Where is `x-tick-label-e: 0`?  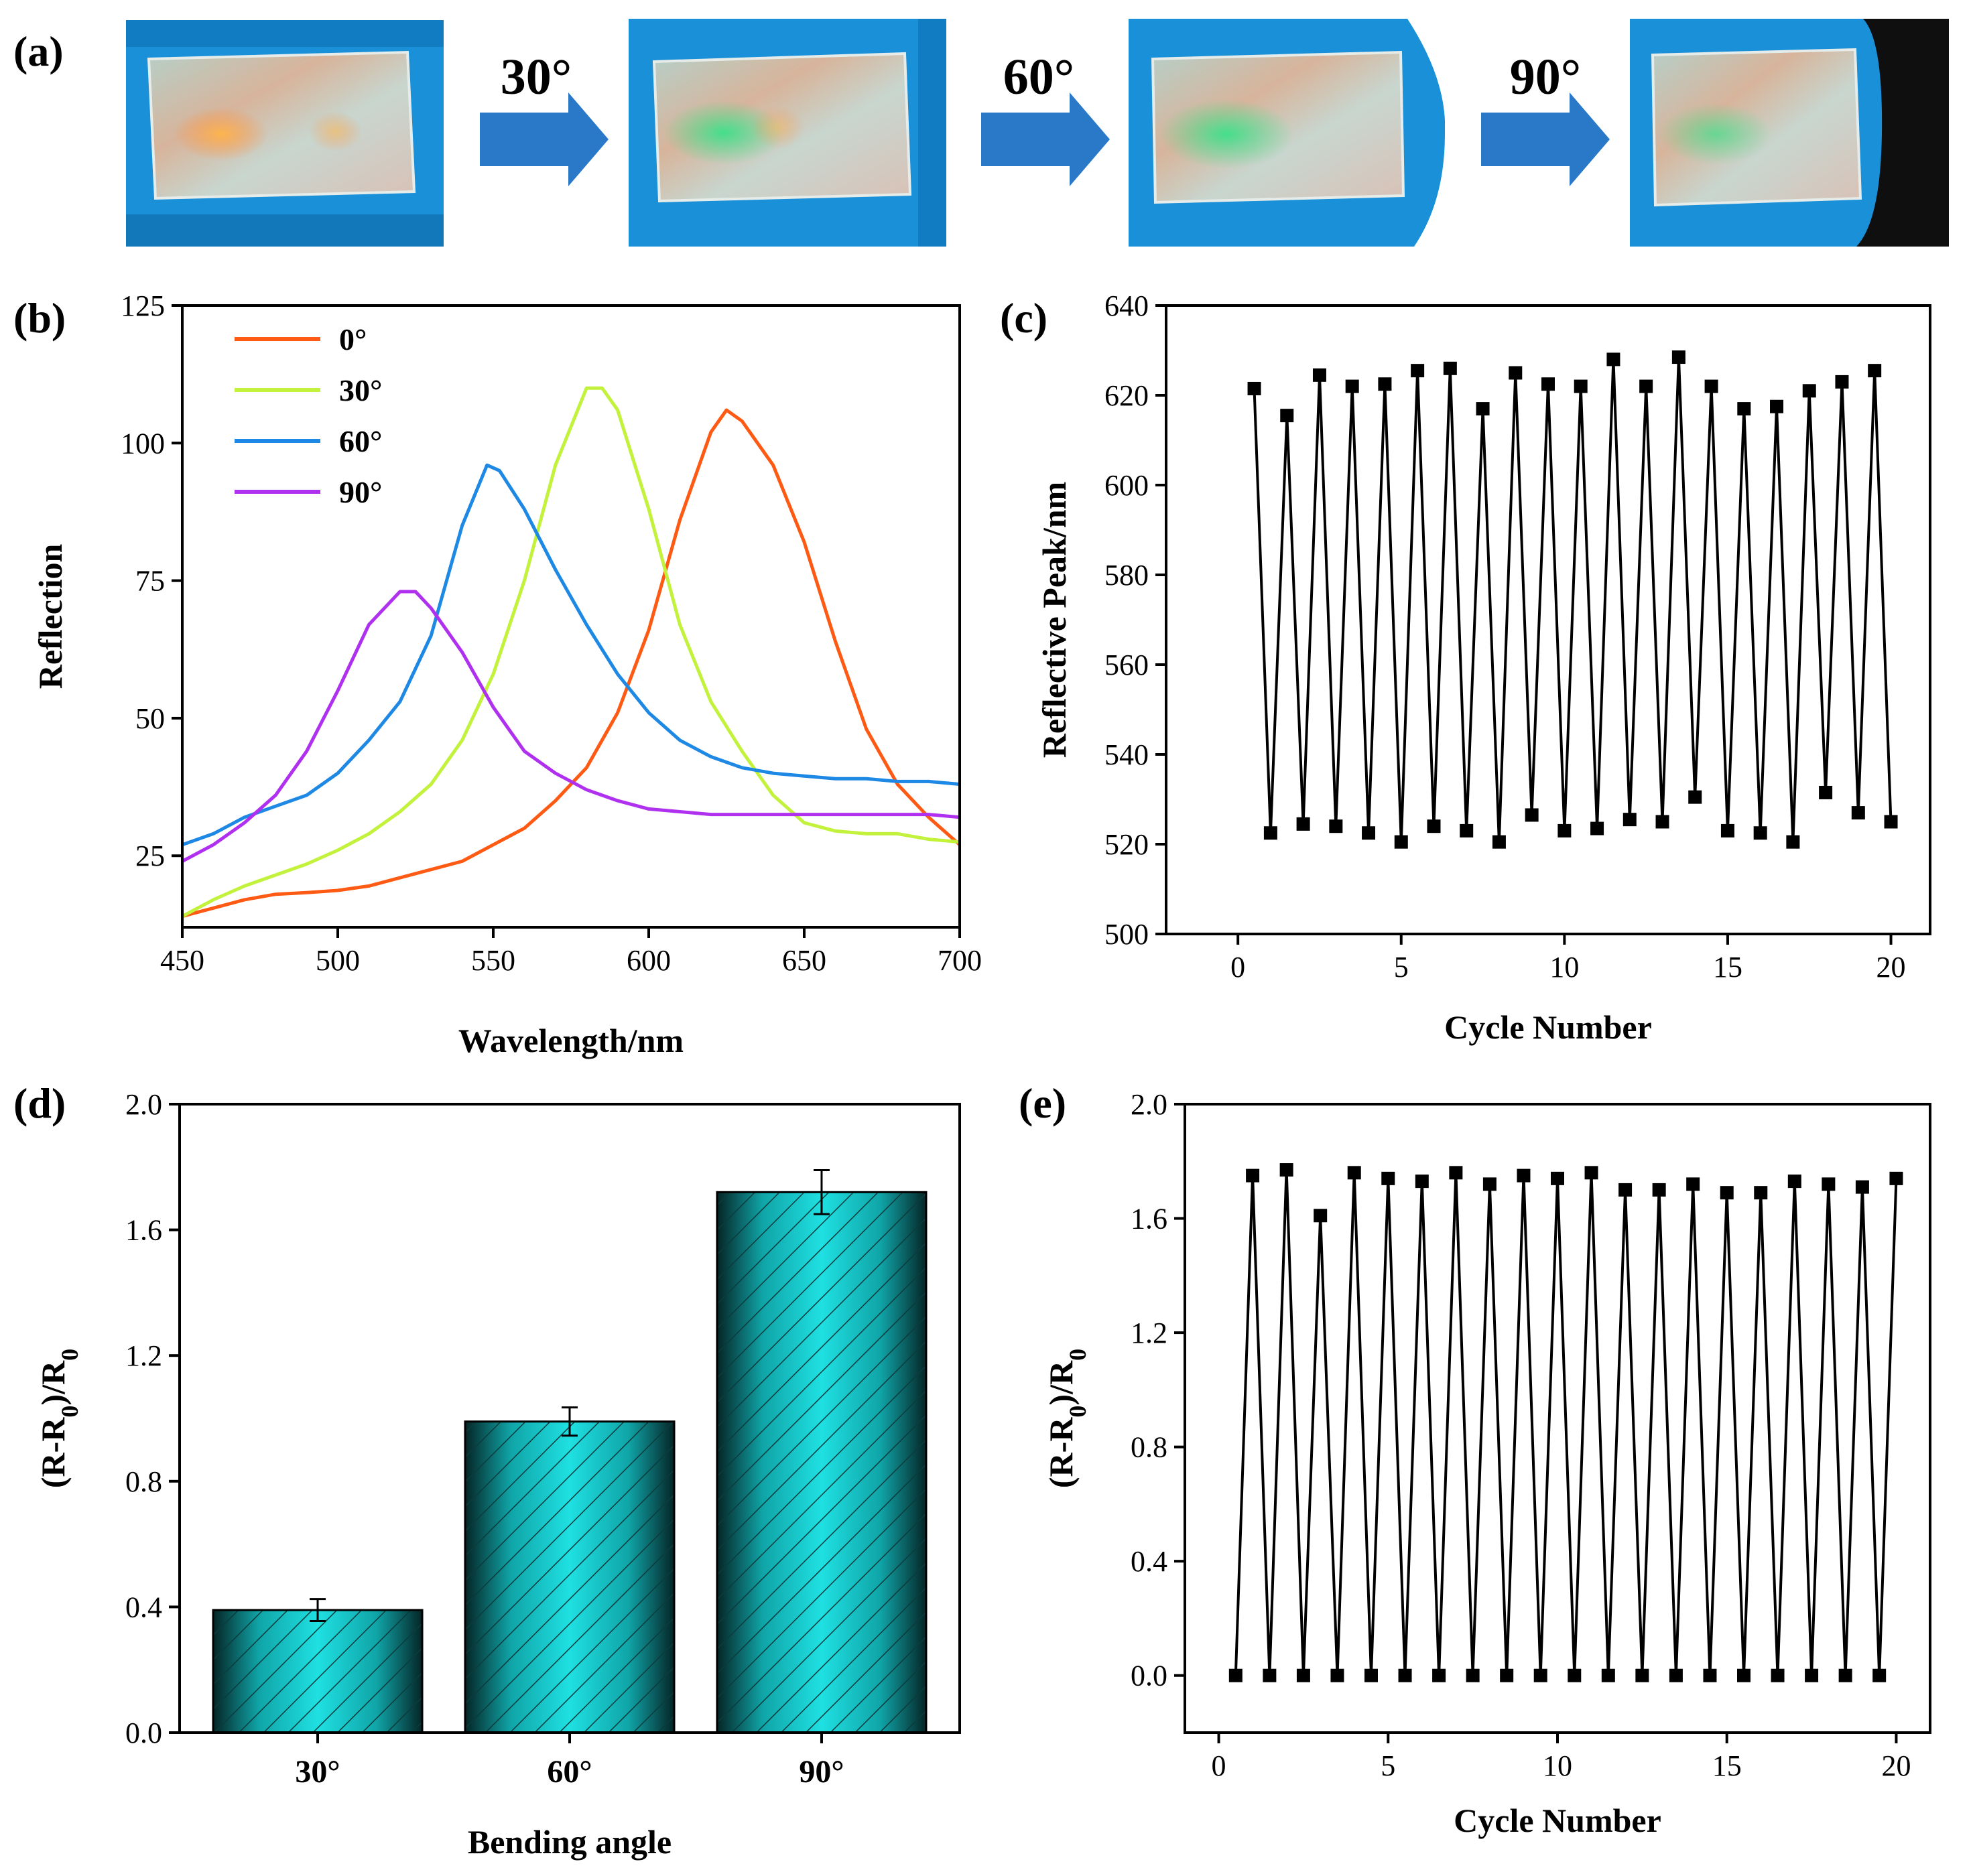
x-tick-label-e: 0 is located at coordinates (1219, 1766).